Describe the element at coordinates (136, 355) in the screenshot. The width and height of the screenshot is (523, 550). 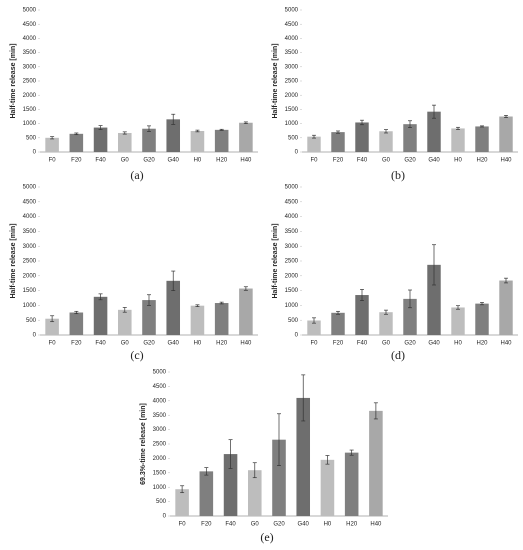
I see `panel-caption: (c)` at that location.